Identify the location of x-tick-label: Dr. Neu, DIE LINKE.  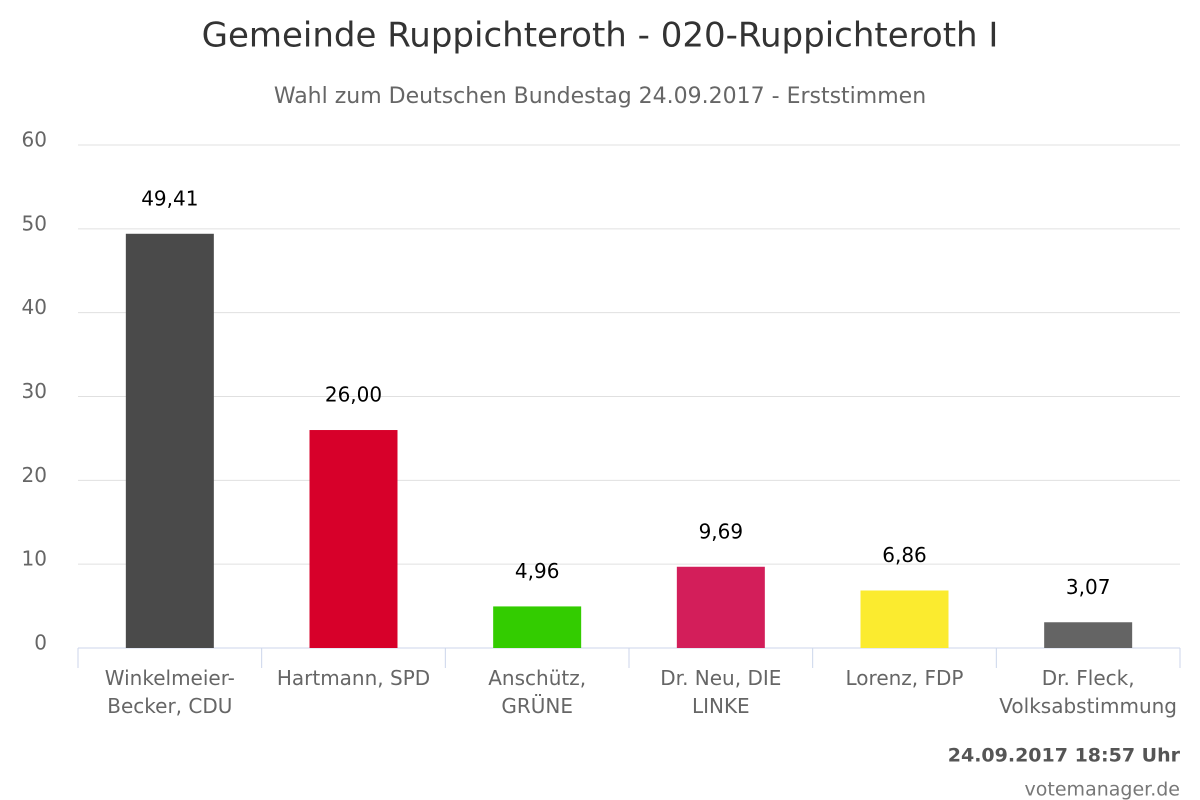
(720, 692).